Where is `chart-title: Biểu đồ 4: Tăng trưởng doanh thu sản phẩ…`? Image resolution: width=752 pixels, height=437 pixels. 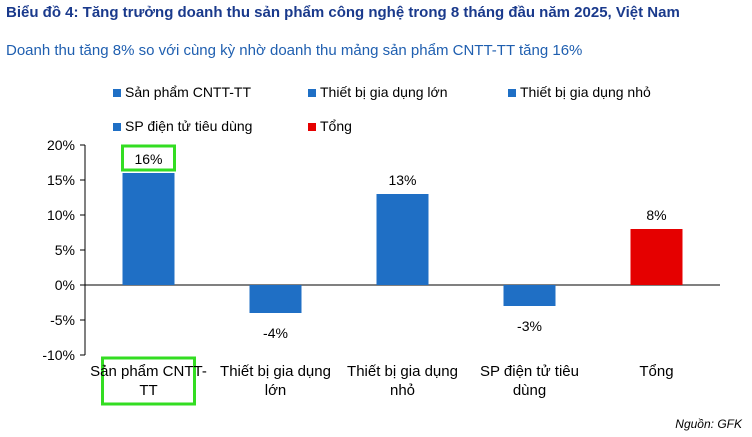
chart-title: Biểu đồ 4: Tăng trưởng doanh thu sản phẩ… is located at coordinates (343, 12).